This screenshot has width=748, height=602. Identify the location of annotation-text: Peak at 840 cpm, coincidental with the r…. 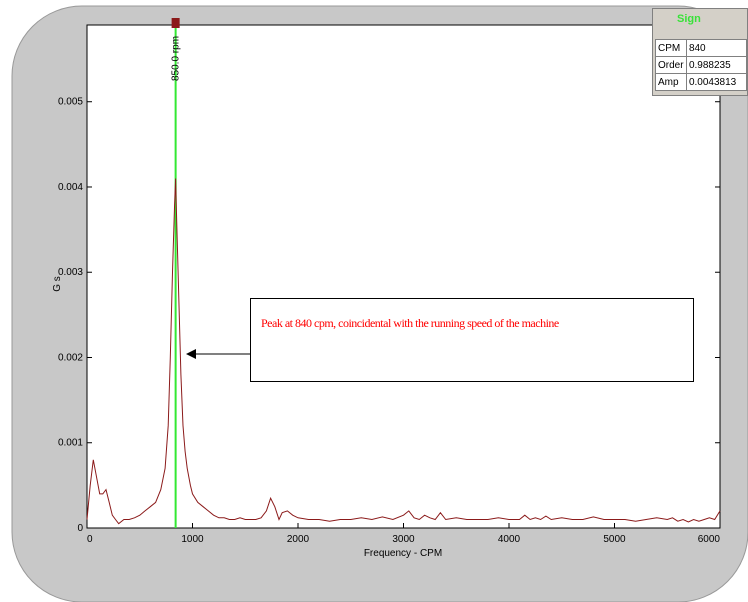
(410, 323).